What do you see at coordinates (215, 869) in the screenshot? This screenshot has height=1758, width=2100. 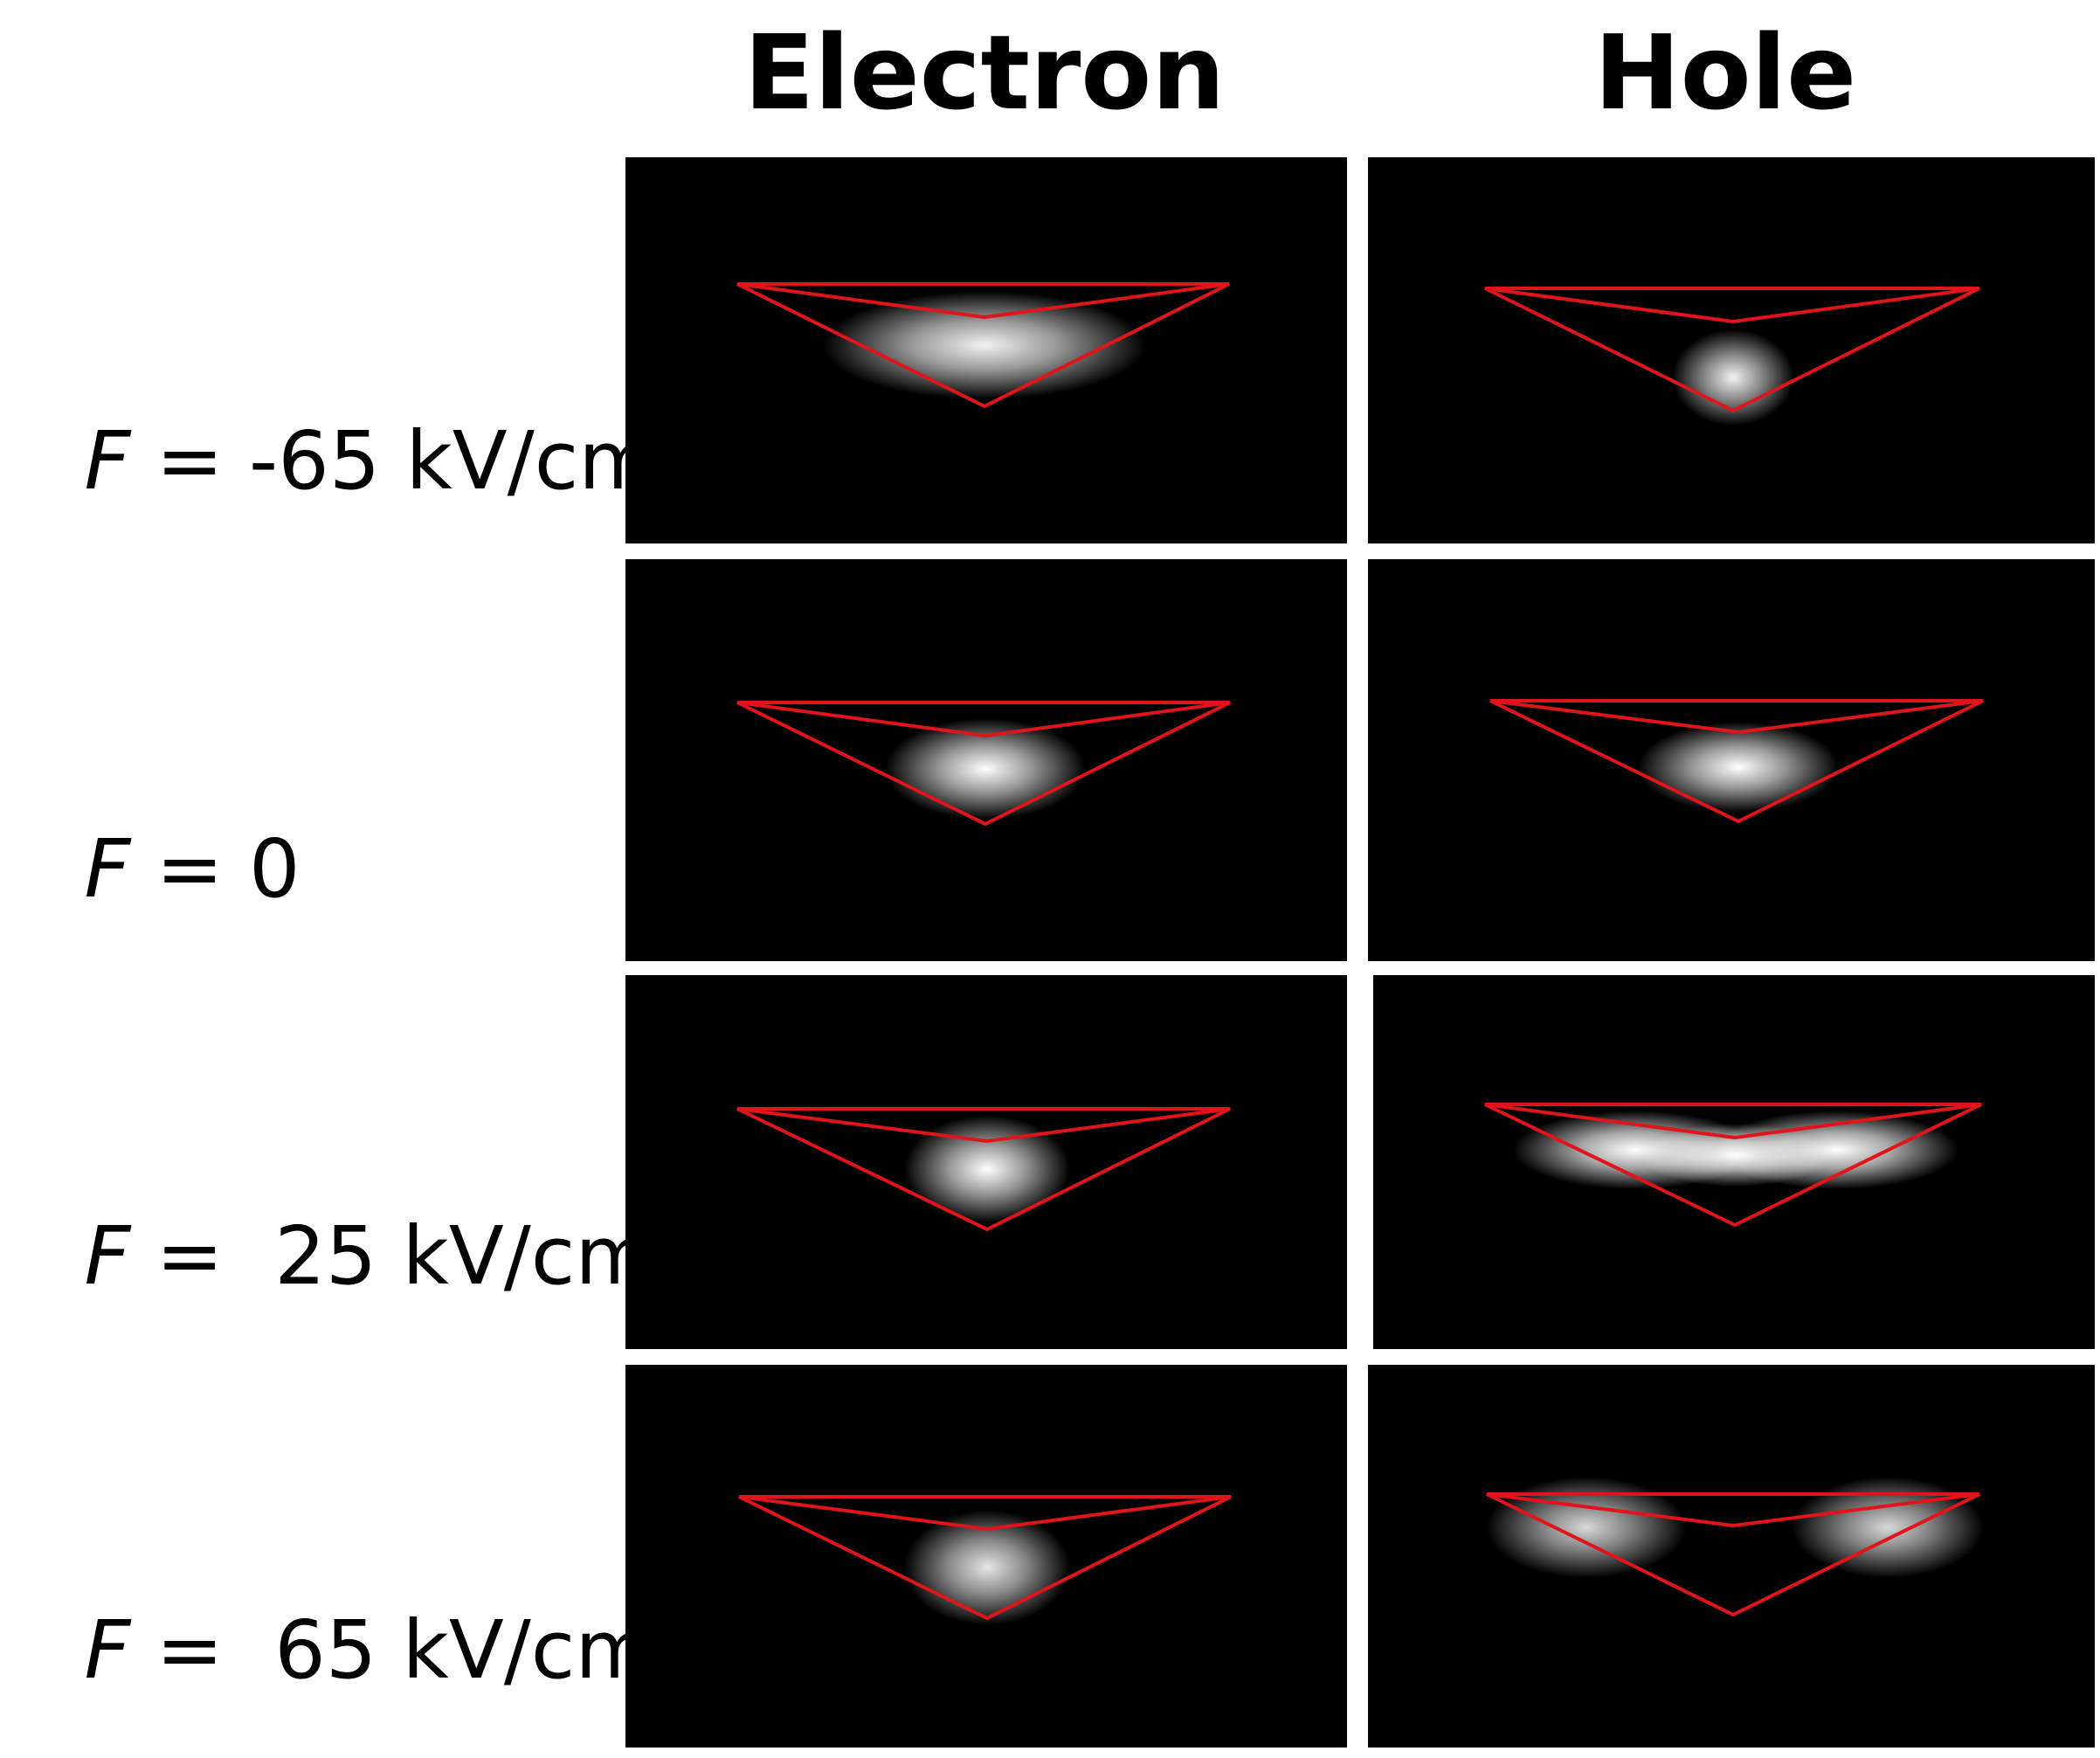 I see `field-value: = 0` at bounding box center [215, 869].